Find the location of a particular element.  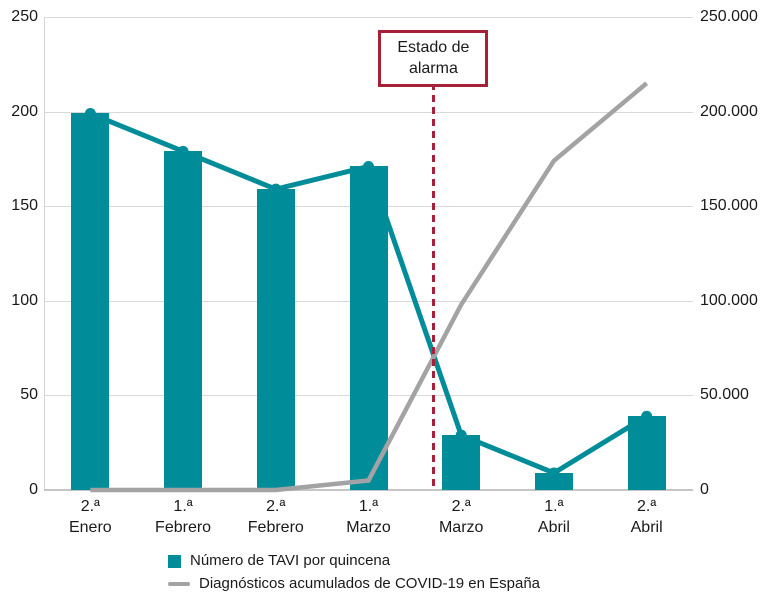

x-axis-label: 1.ª Abril is located at coordinates (554, 517).